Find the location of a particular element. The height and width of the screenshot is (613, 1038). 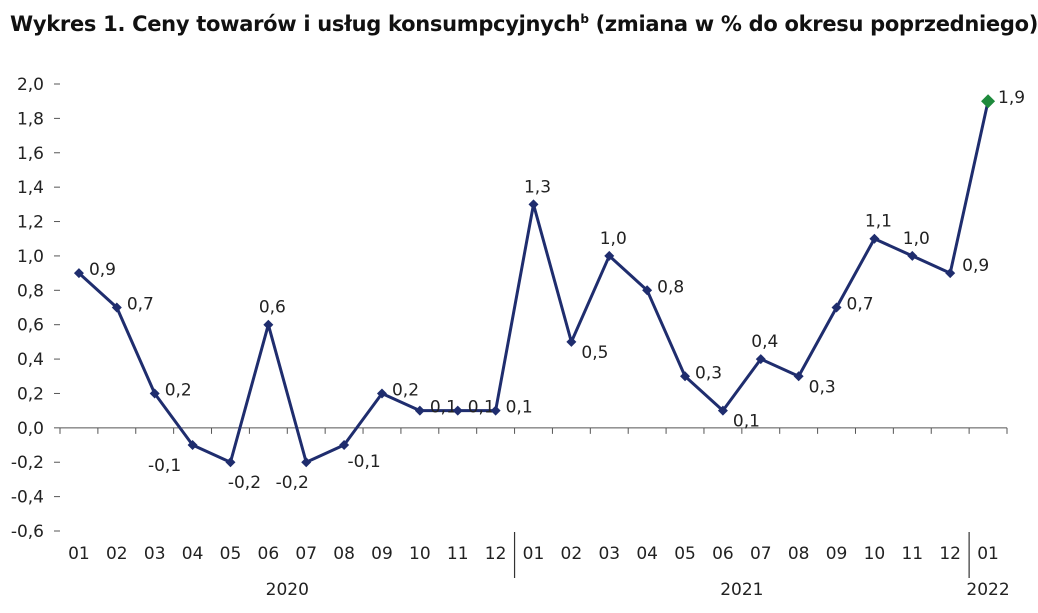

data-label: 0,4 is located at coordinates (764, 342).